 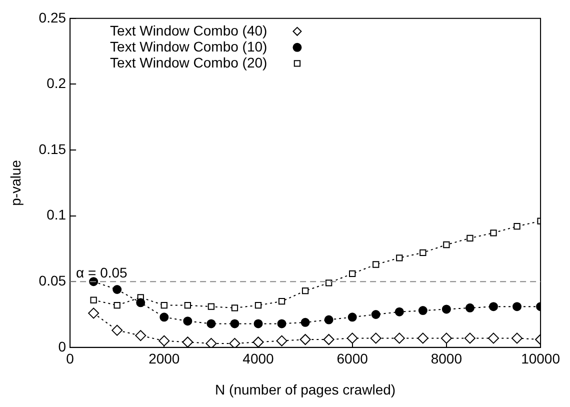 What do you see at coordinates (56, 83) in the screenshot?
I see `y-tick-label: 0.2` at bounding box center [56, 83].